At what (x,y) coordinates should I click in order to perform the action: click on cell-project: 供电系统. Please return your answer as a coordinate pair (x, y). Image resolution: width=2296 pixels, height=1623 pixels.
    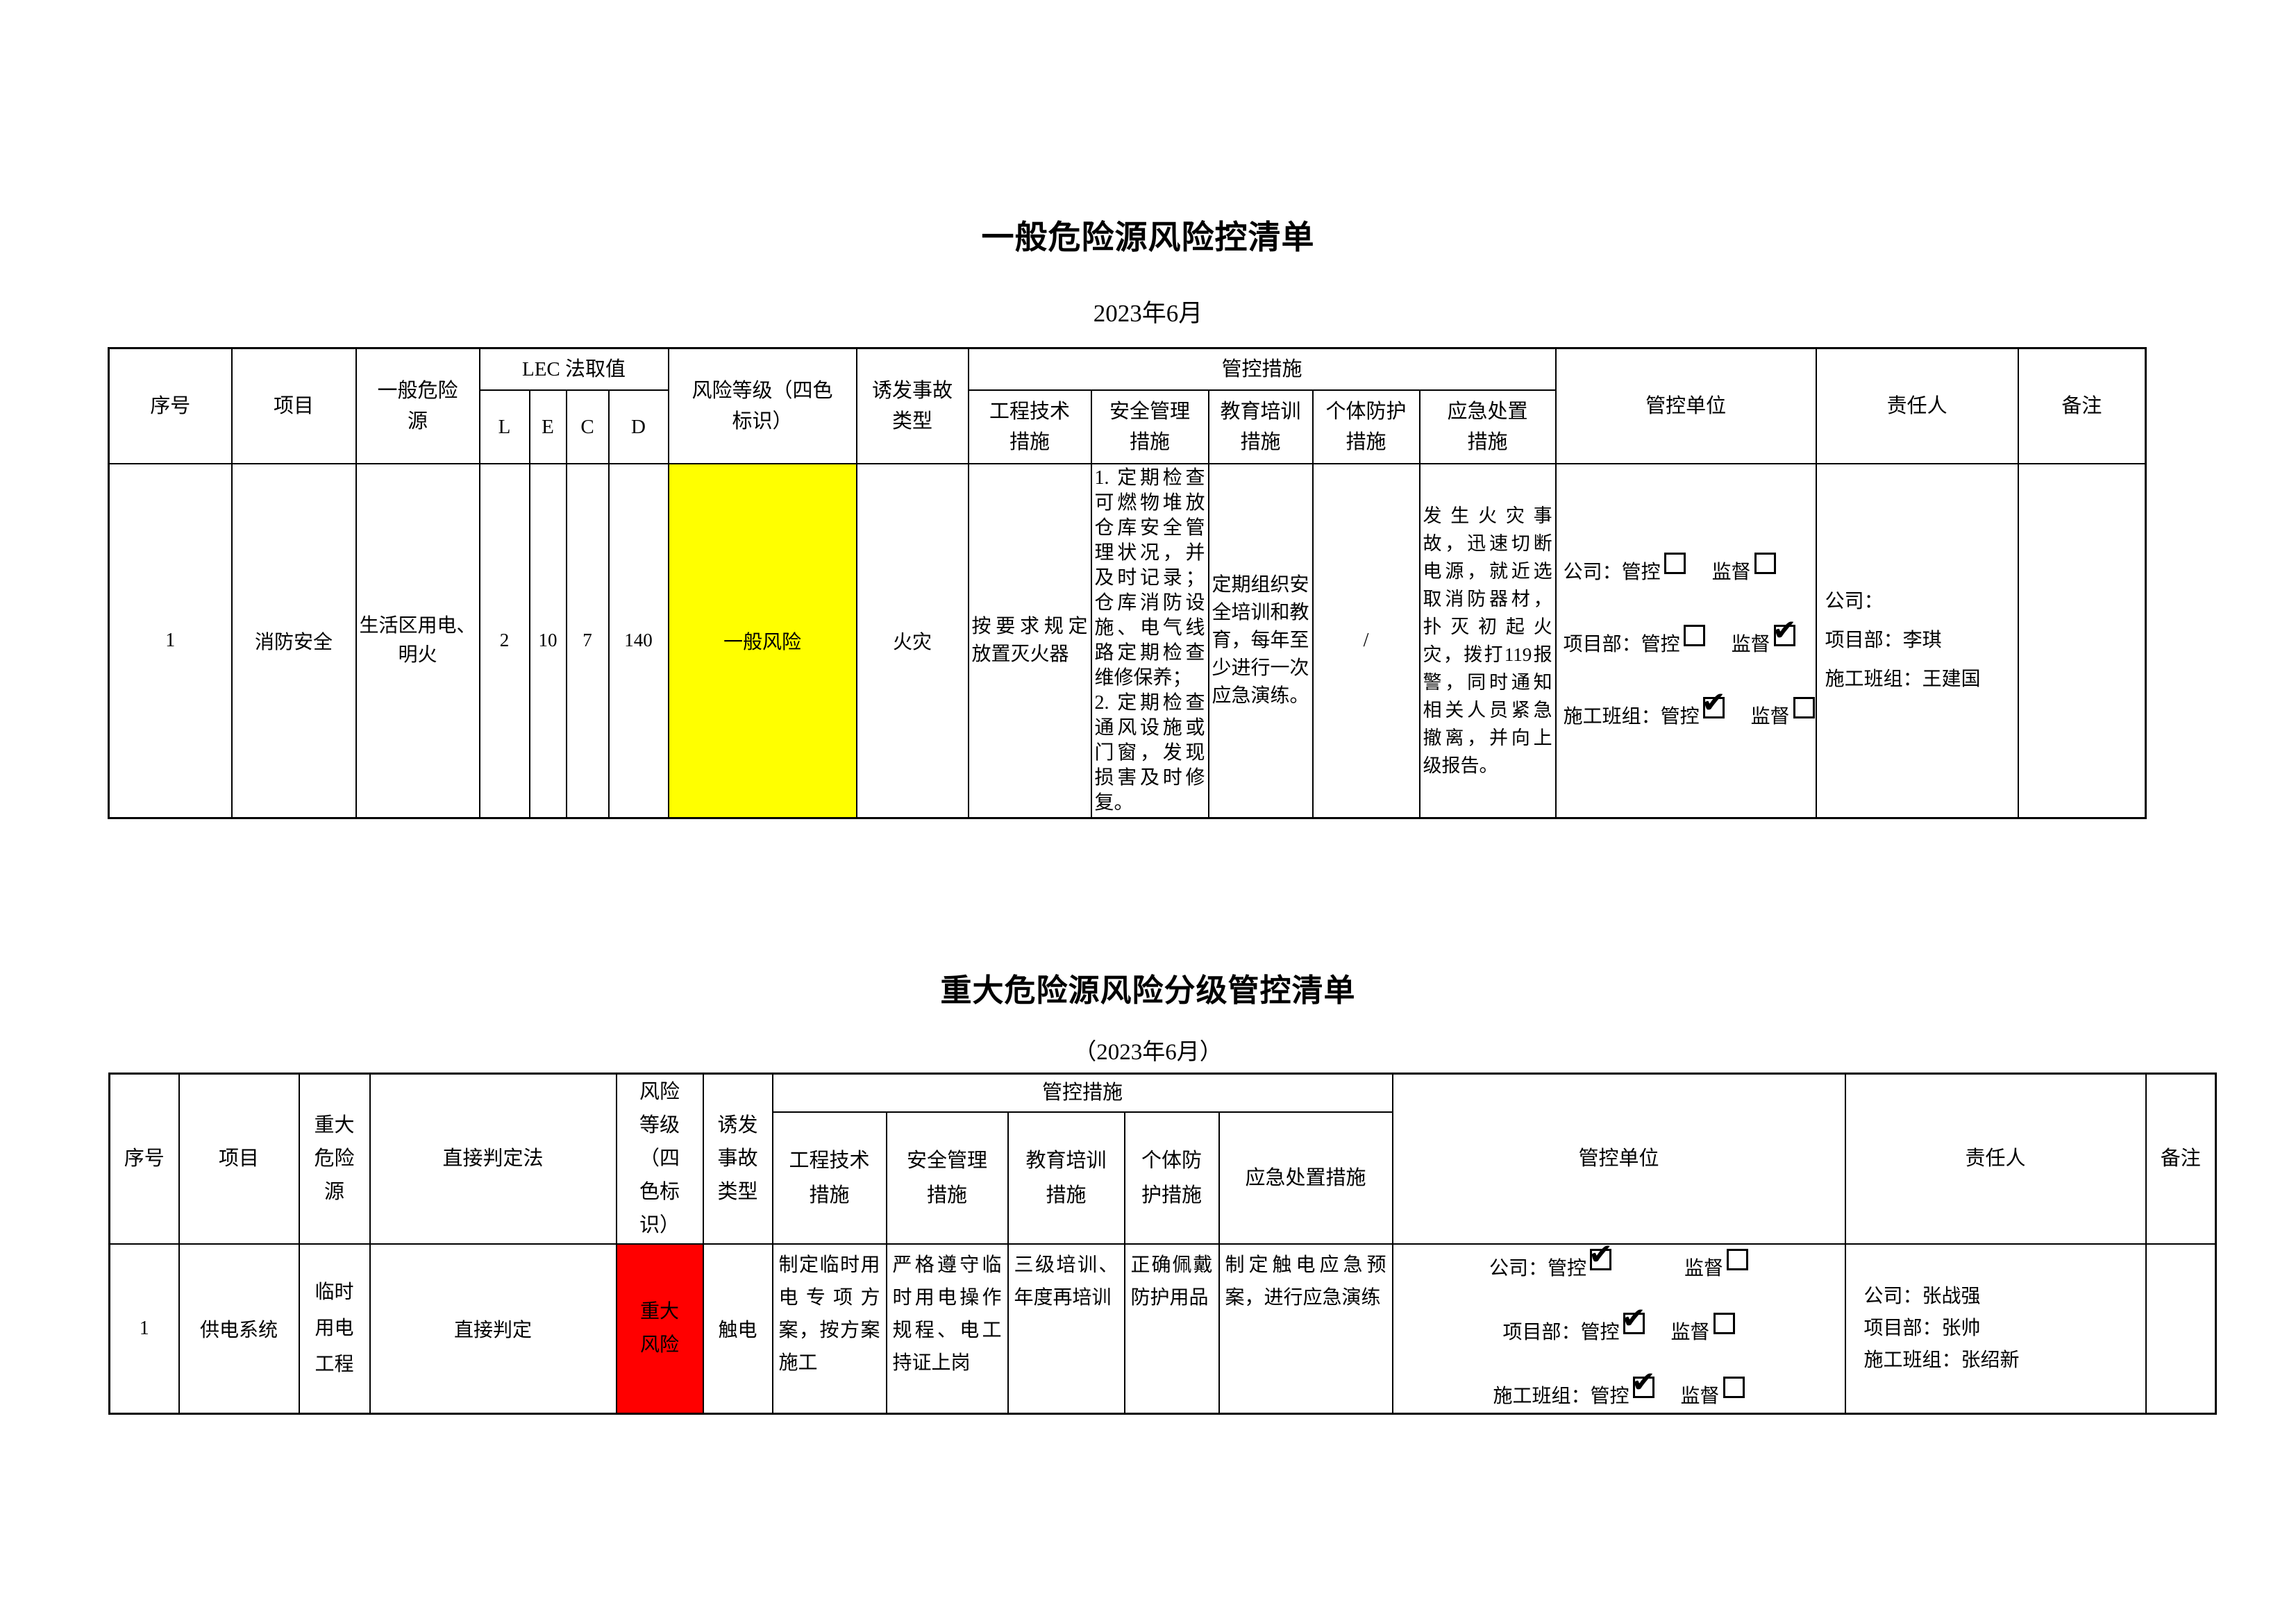
    Looking at the image, I should click on (239, 1329).